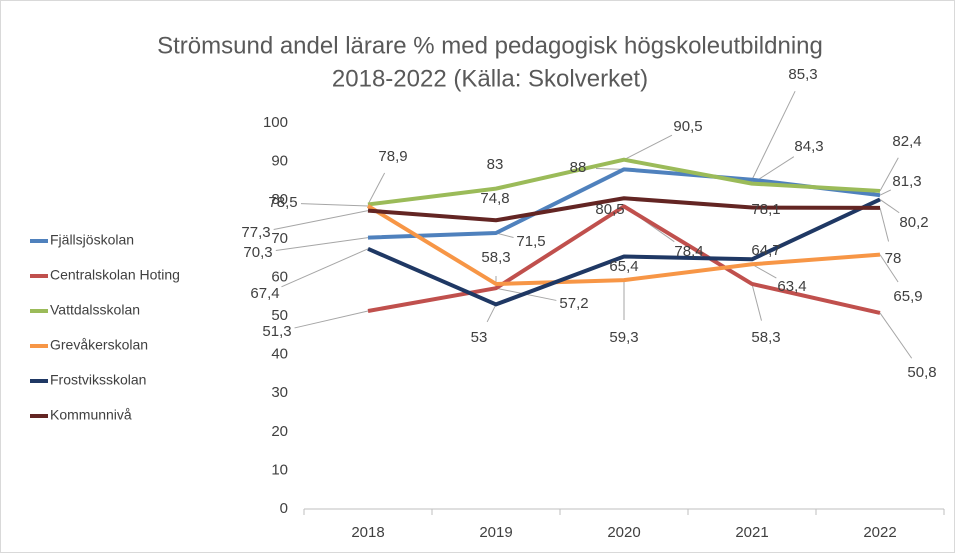 The height and width of the screenshot is (558, 955). What do you see at coordinates (913, 222) in the screenshot?
I see `data-label: 80,2` at bounding box center [913, 222].